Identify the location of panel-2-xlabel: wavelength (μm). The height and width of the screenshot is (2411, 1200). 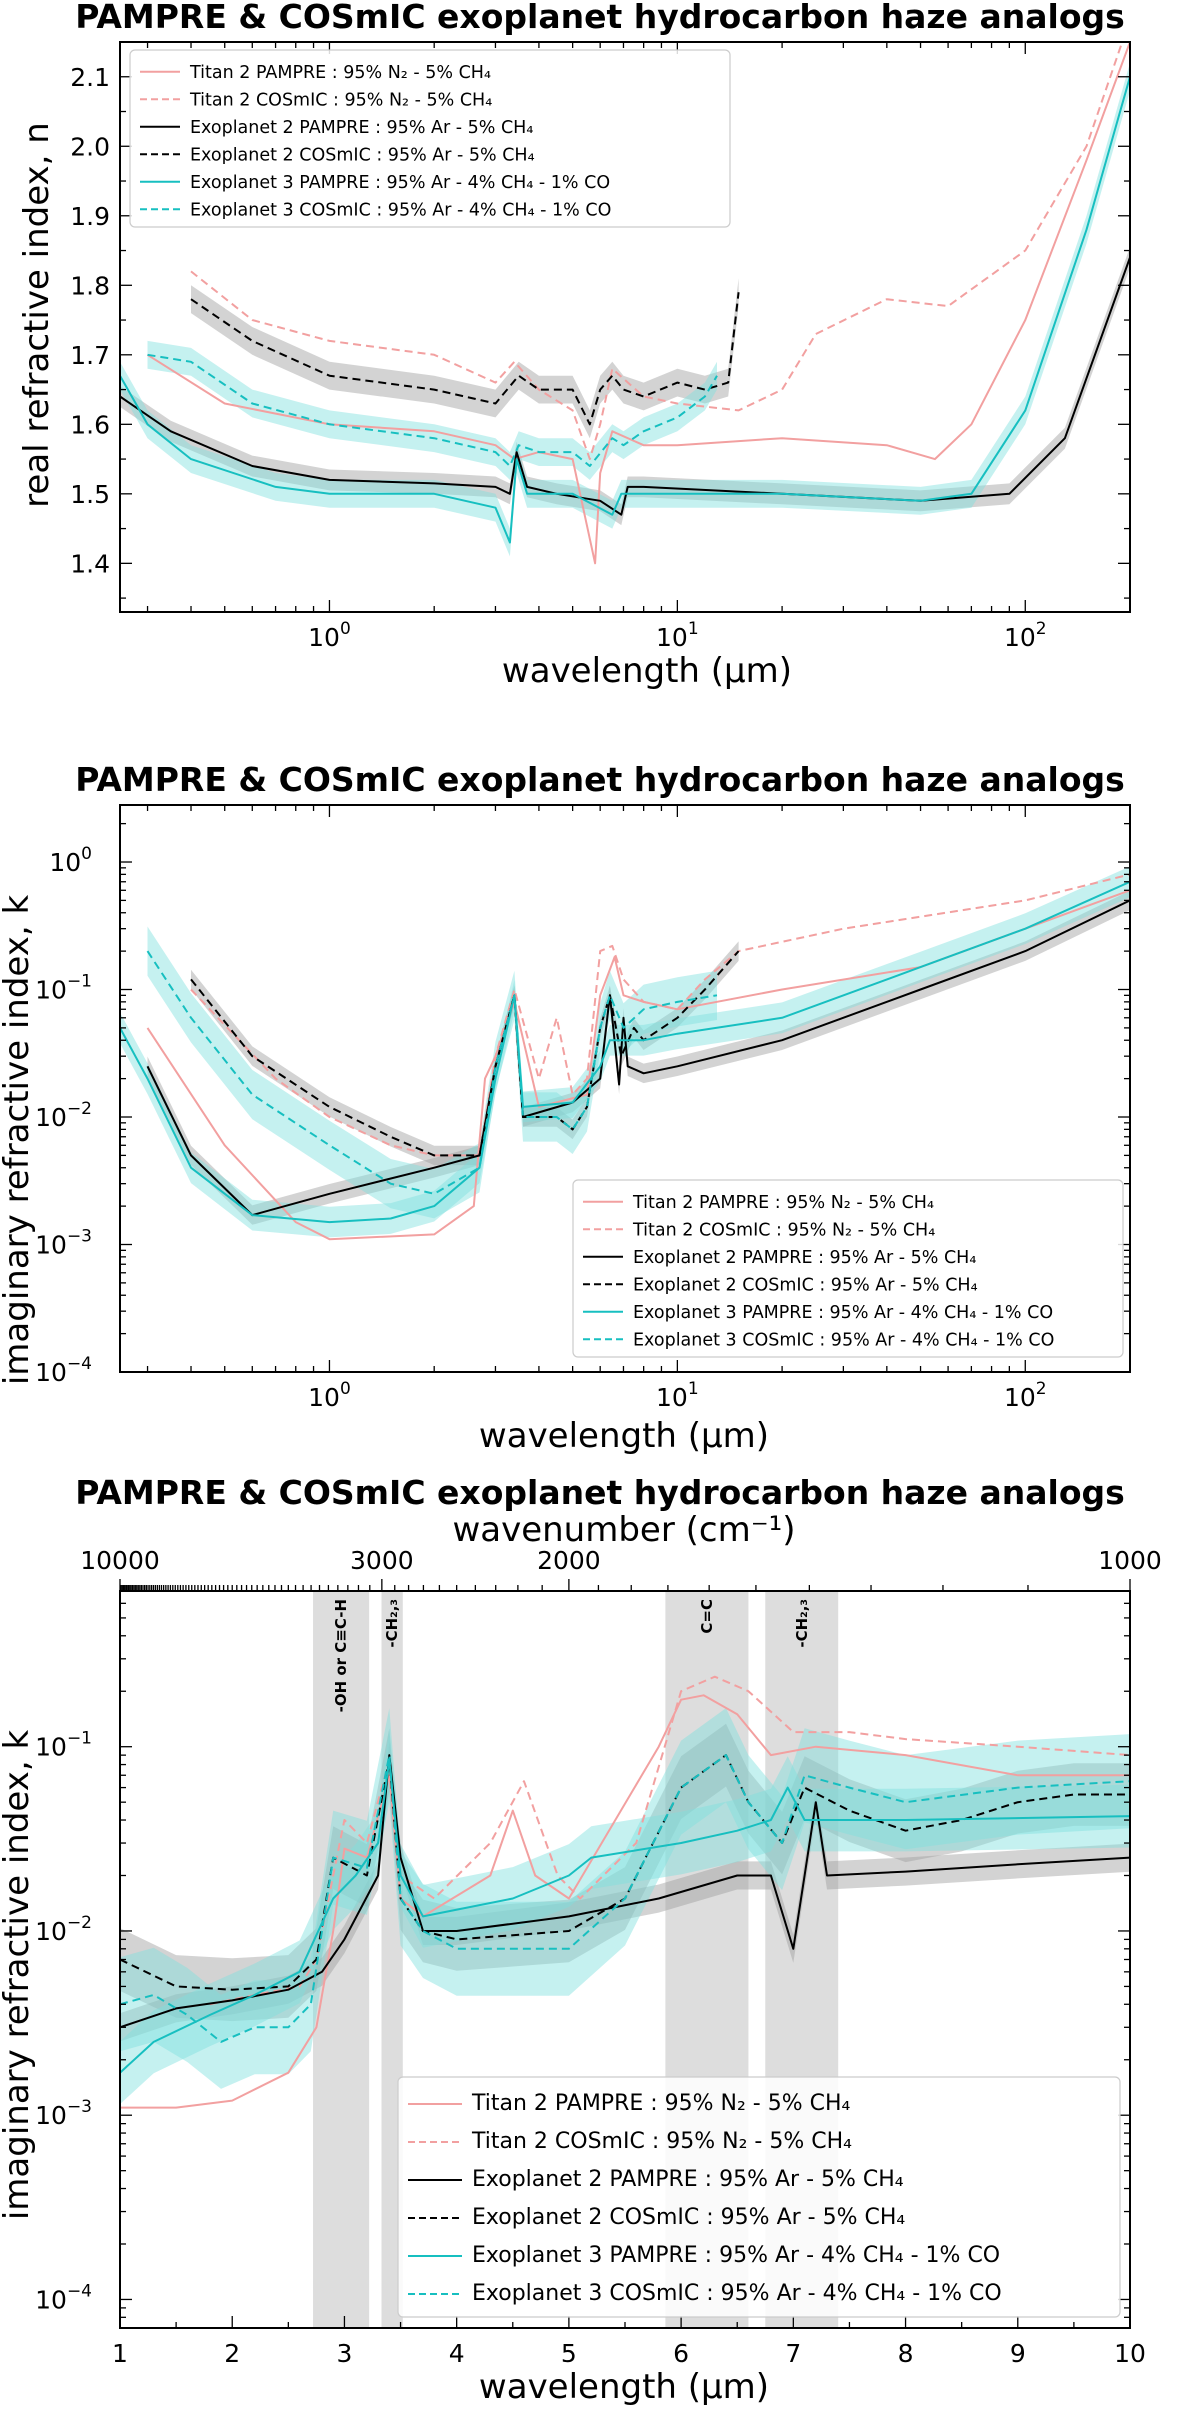
(624, 1436).